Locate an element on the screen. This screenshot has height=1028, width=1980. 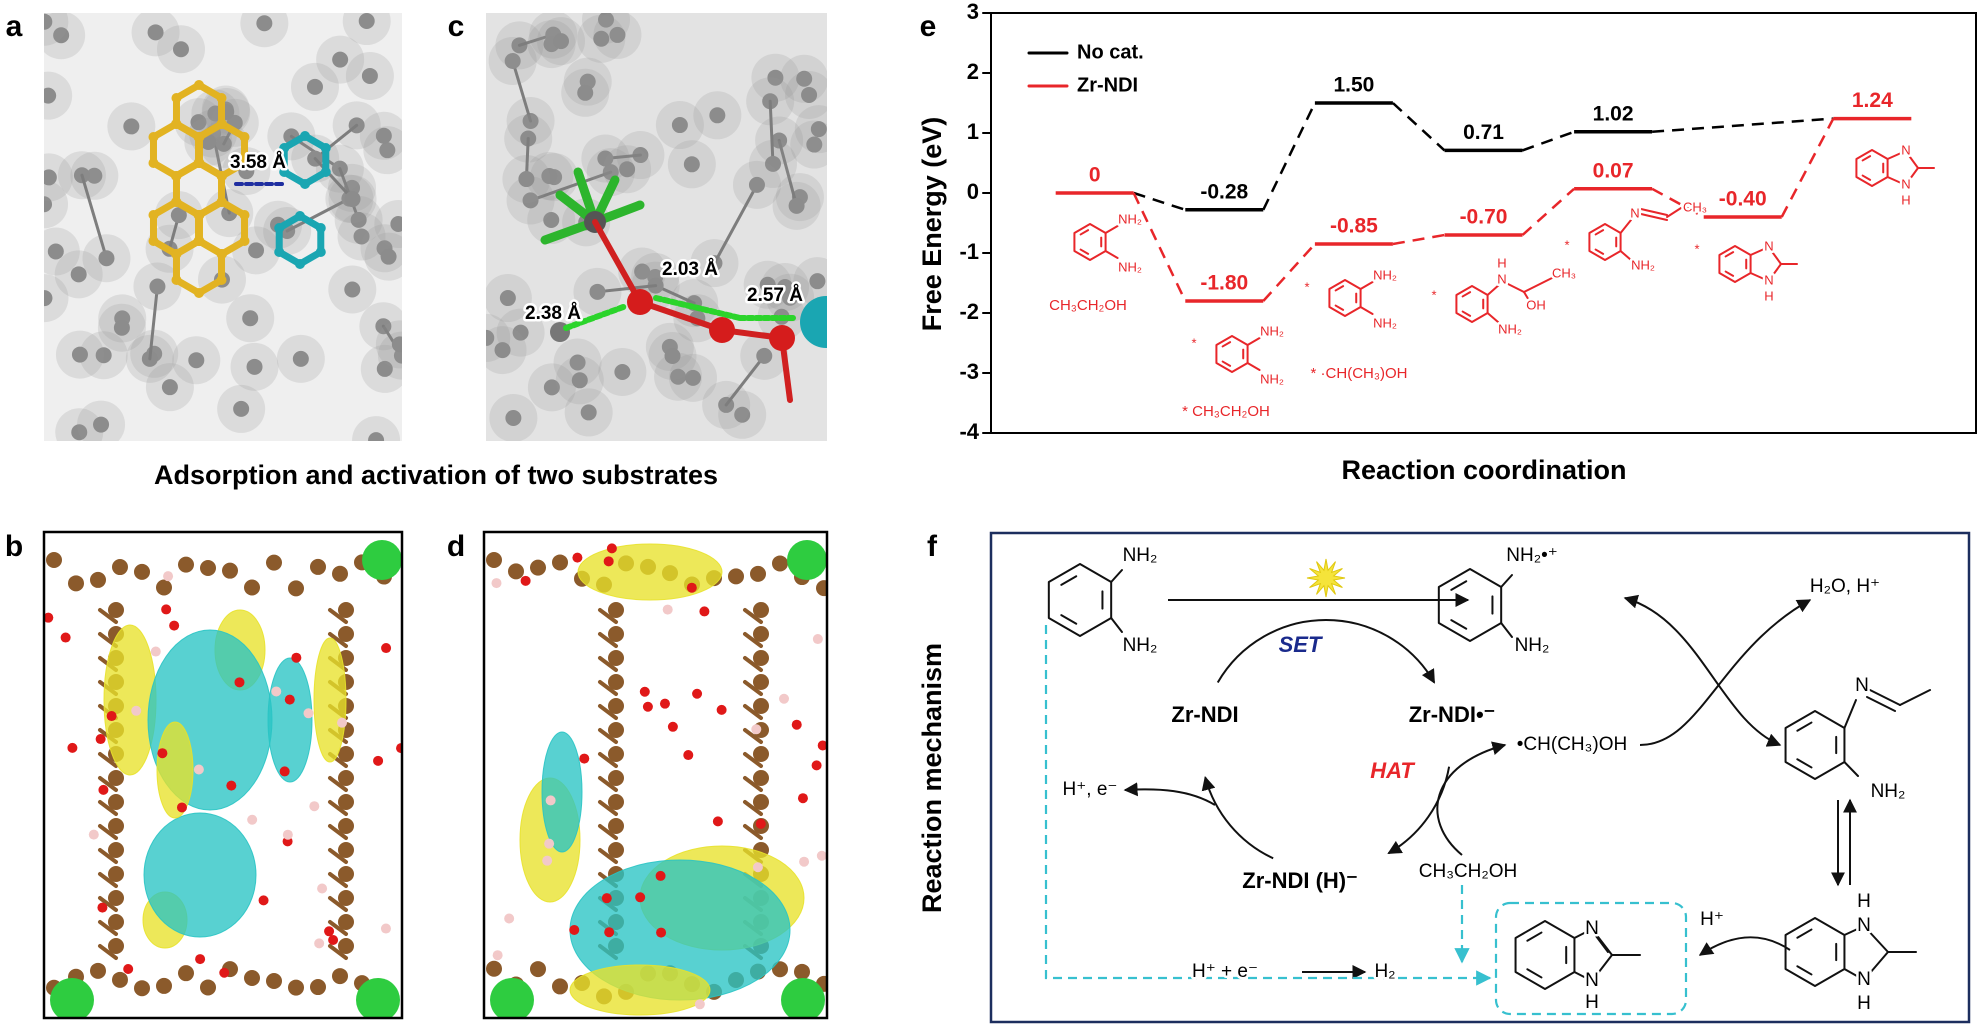
mechanism-label: H₂ is located at coordinates (1384, 971).